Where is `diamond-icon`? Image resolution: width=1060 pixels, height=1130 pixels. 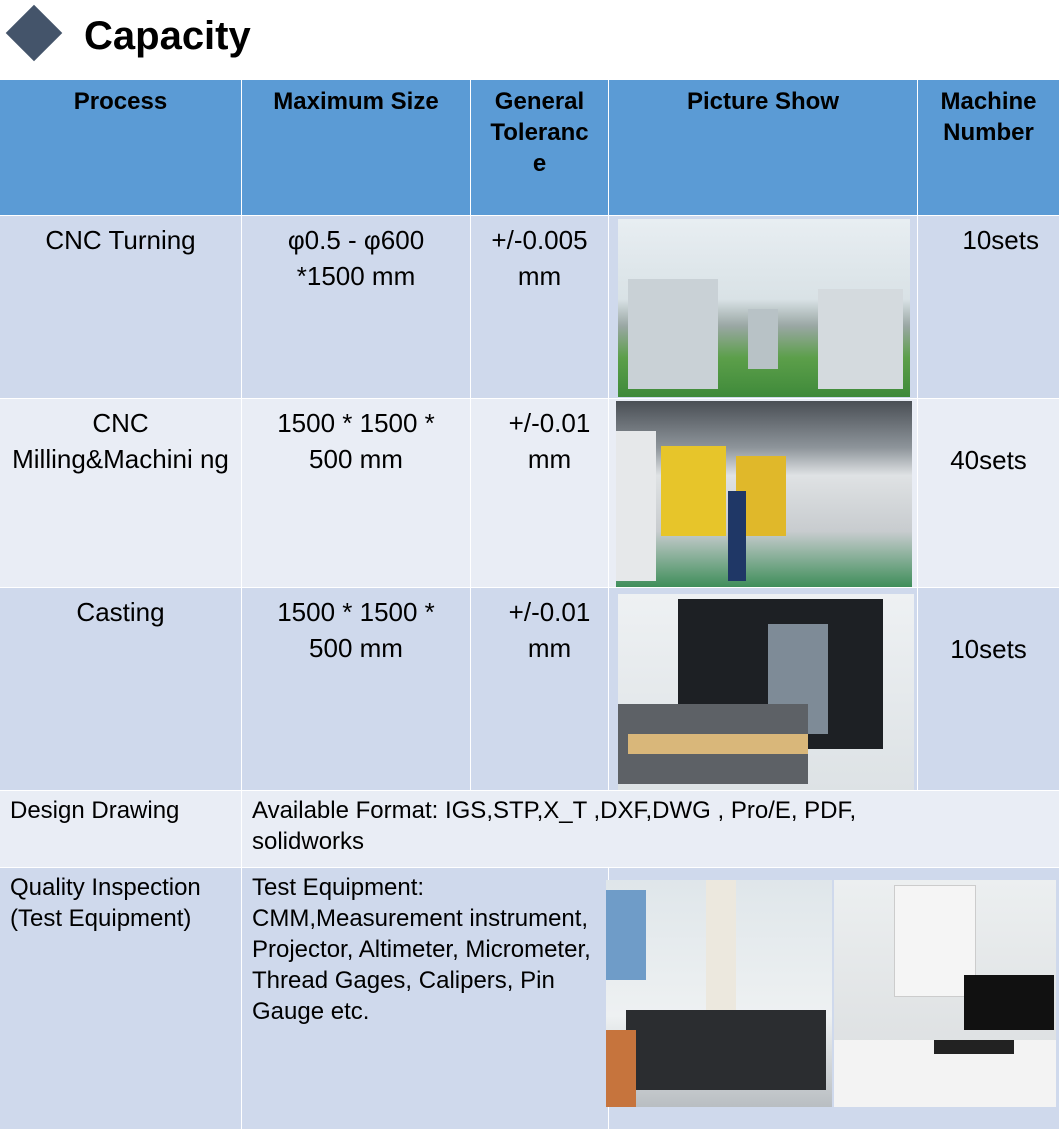 diamond-icon is located at coordinates (34, 33).